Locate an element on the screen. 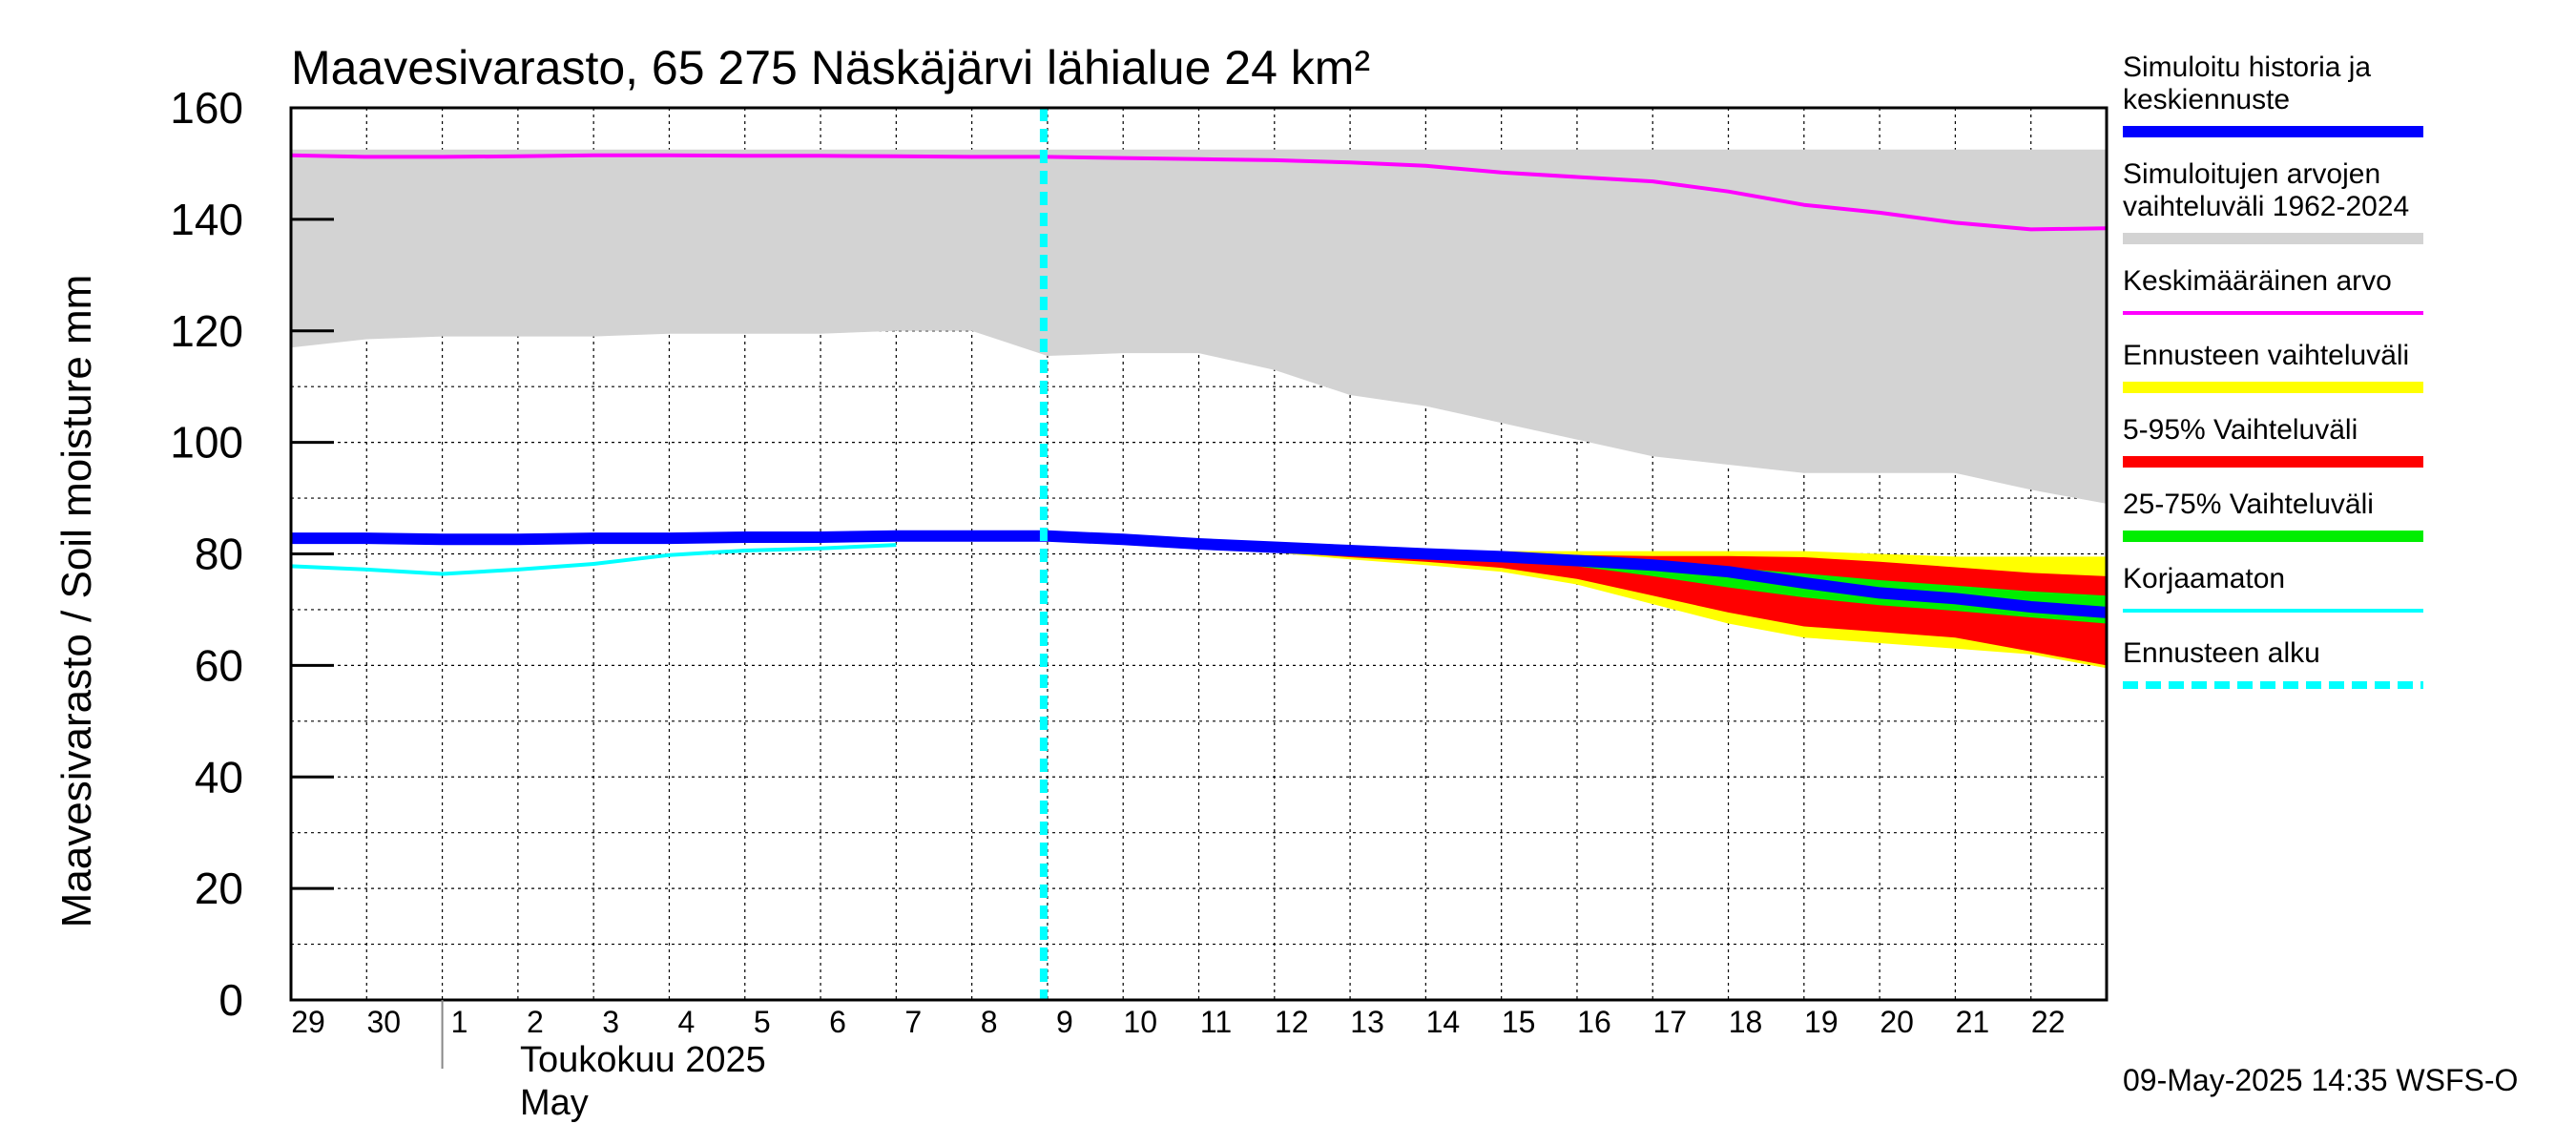 This screenshot has height=1145, width=2576. y-tick-label: 60 is located at coordinates (219, 665).